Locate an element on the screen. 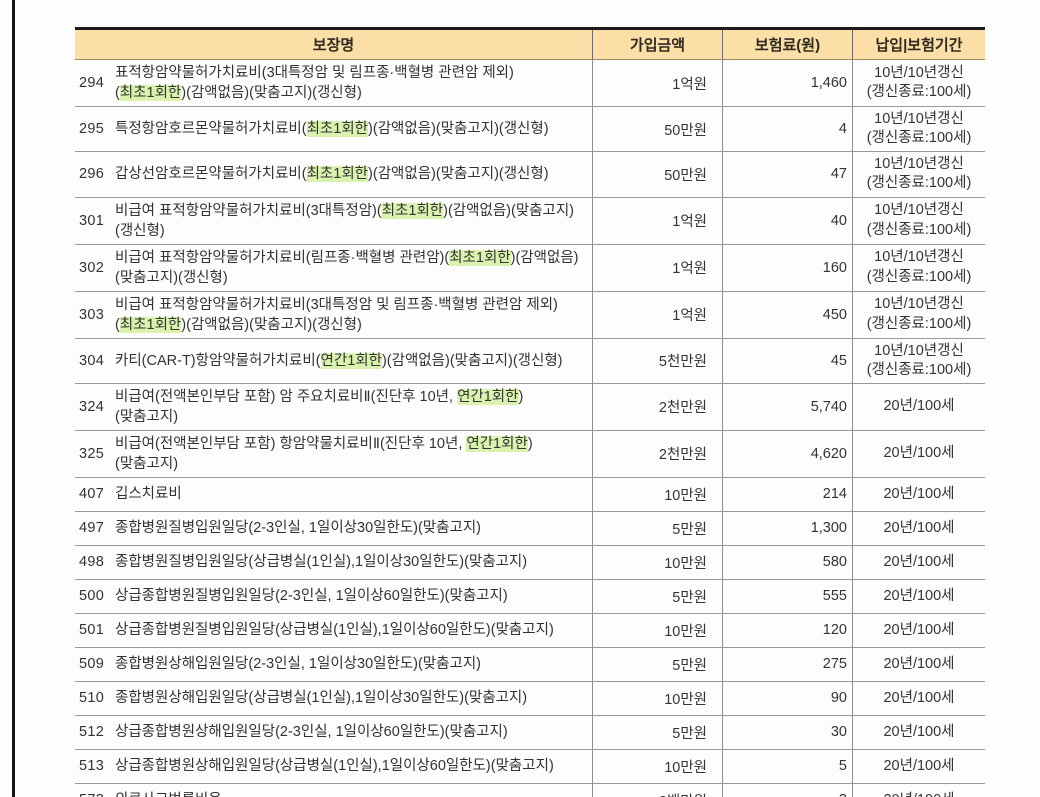  coverage-name: 종합병원질병입원일당(2-3인실, 1일이상30일한도)(맞춤고지) is located at coordinates (298, 528).